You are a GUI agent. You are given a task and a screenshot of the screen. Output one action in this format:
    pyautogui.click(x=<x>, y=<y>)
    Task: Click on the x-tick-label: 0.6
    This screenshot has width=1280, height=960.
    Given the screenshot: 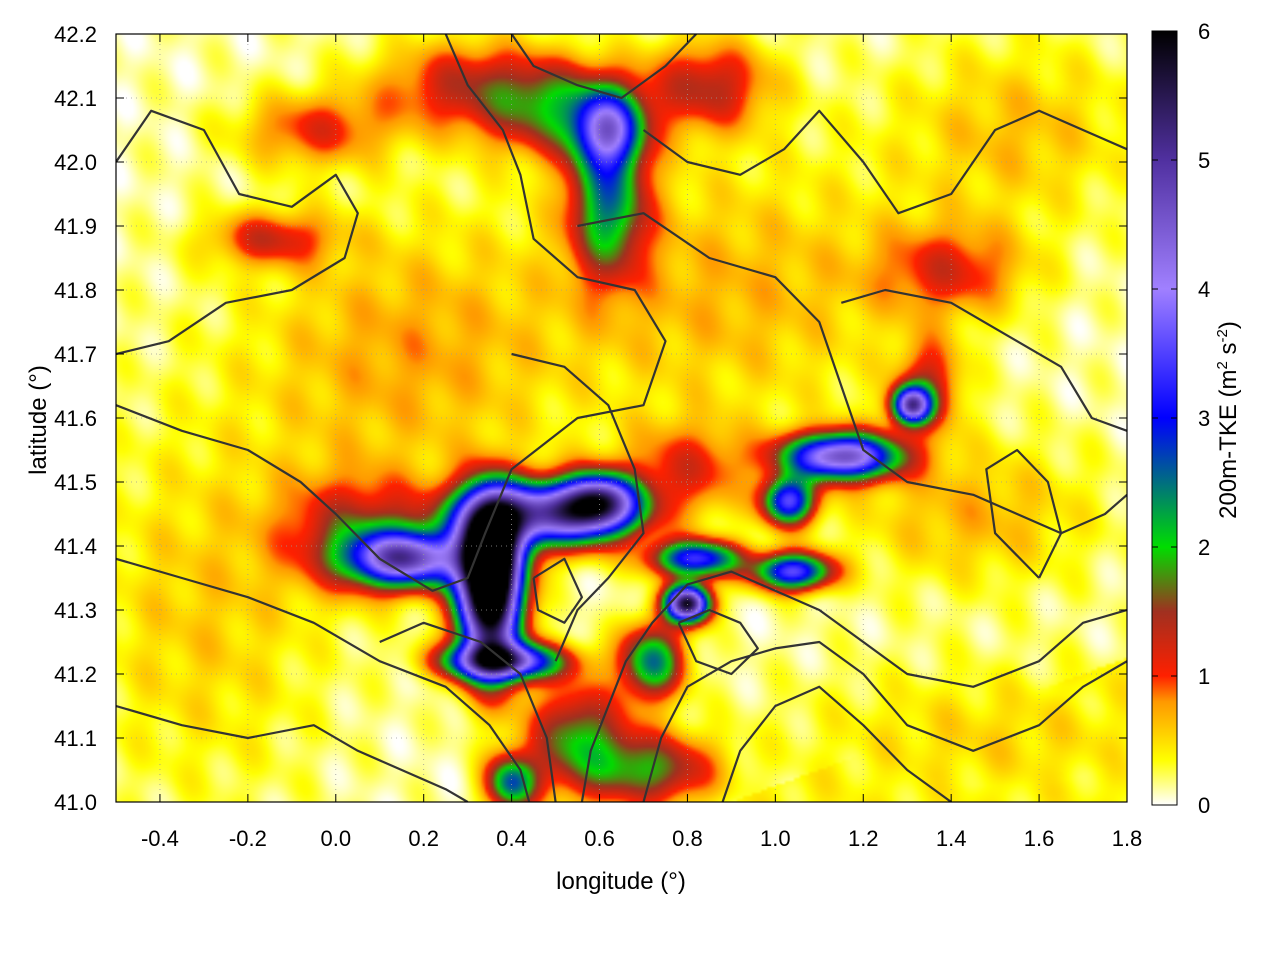 What is the action you would take?
    pyautogui.click(x=599, y=838)
    